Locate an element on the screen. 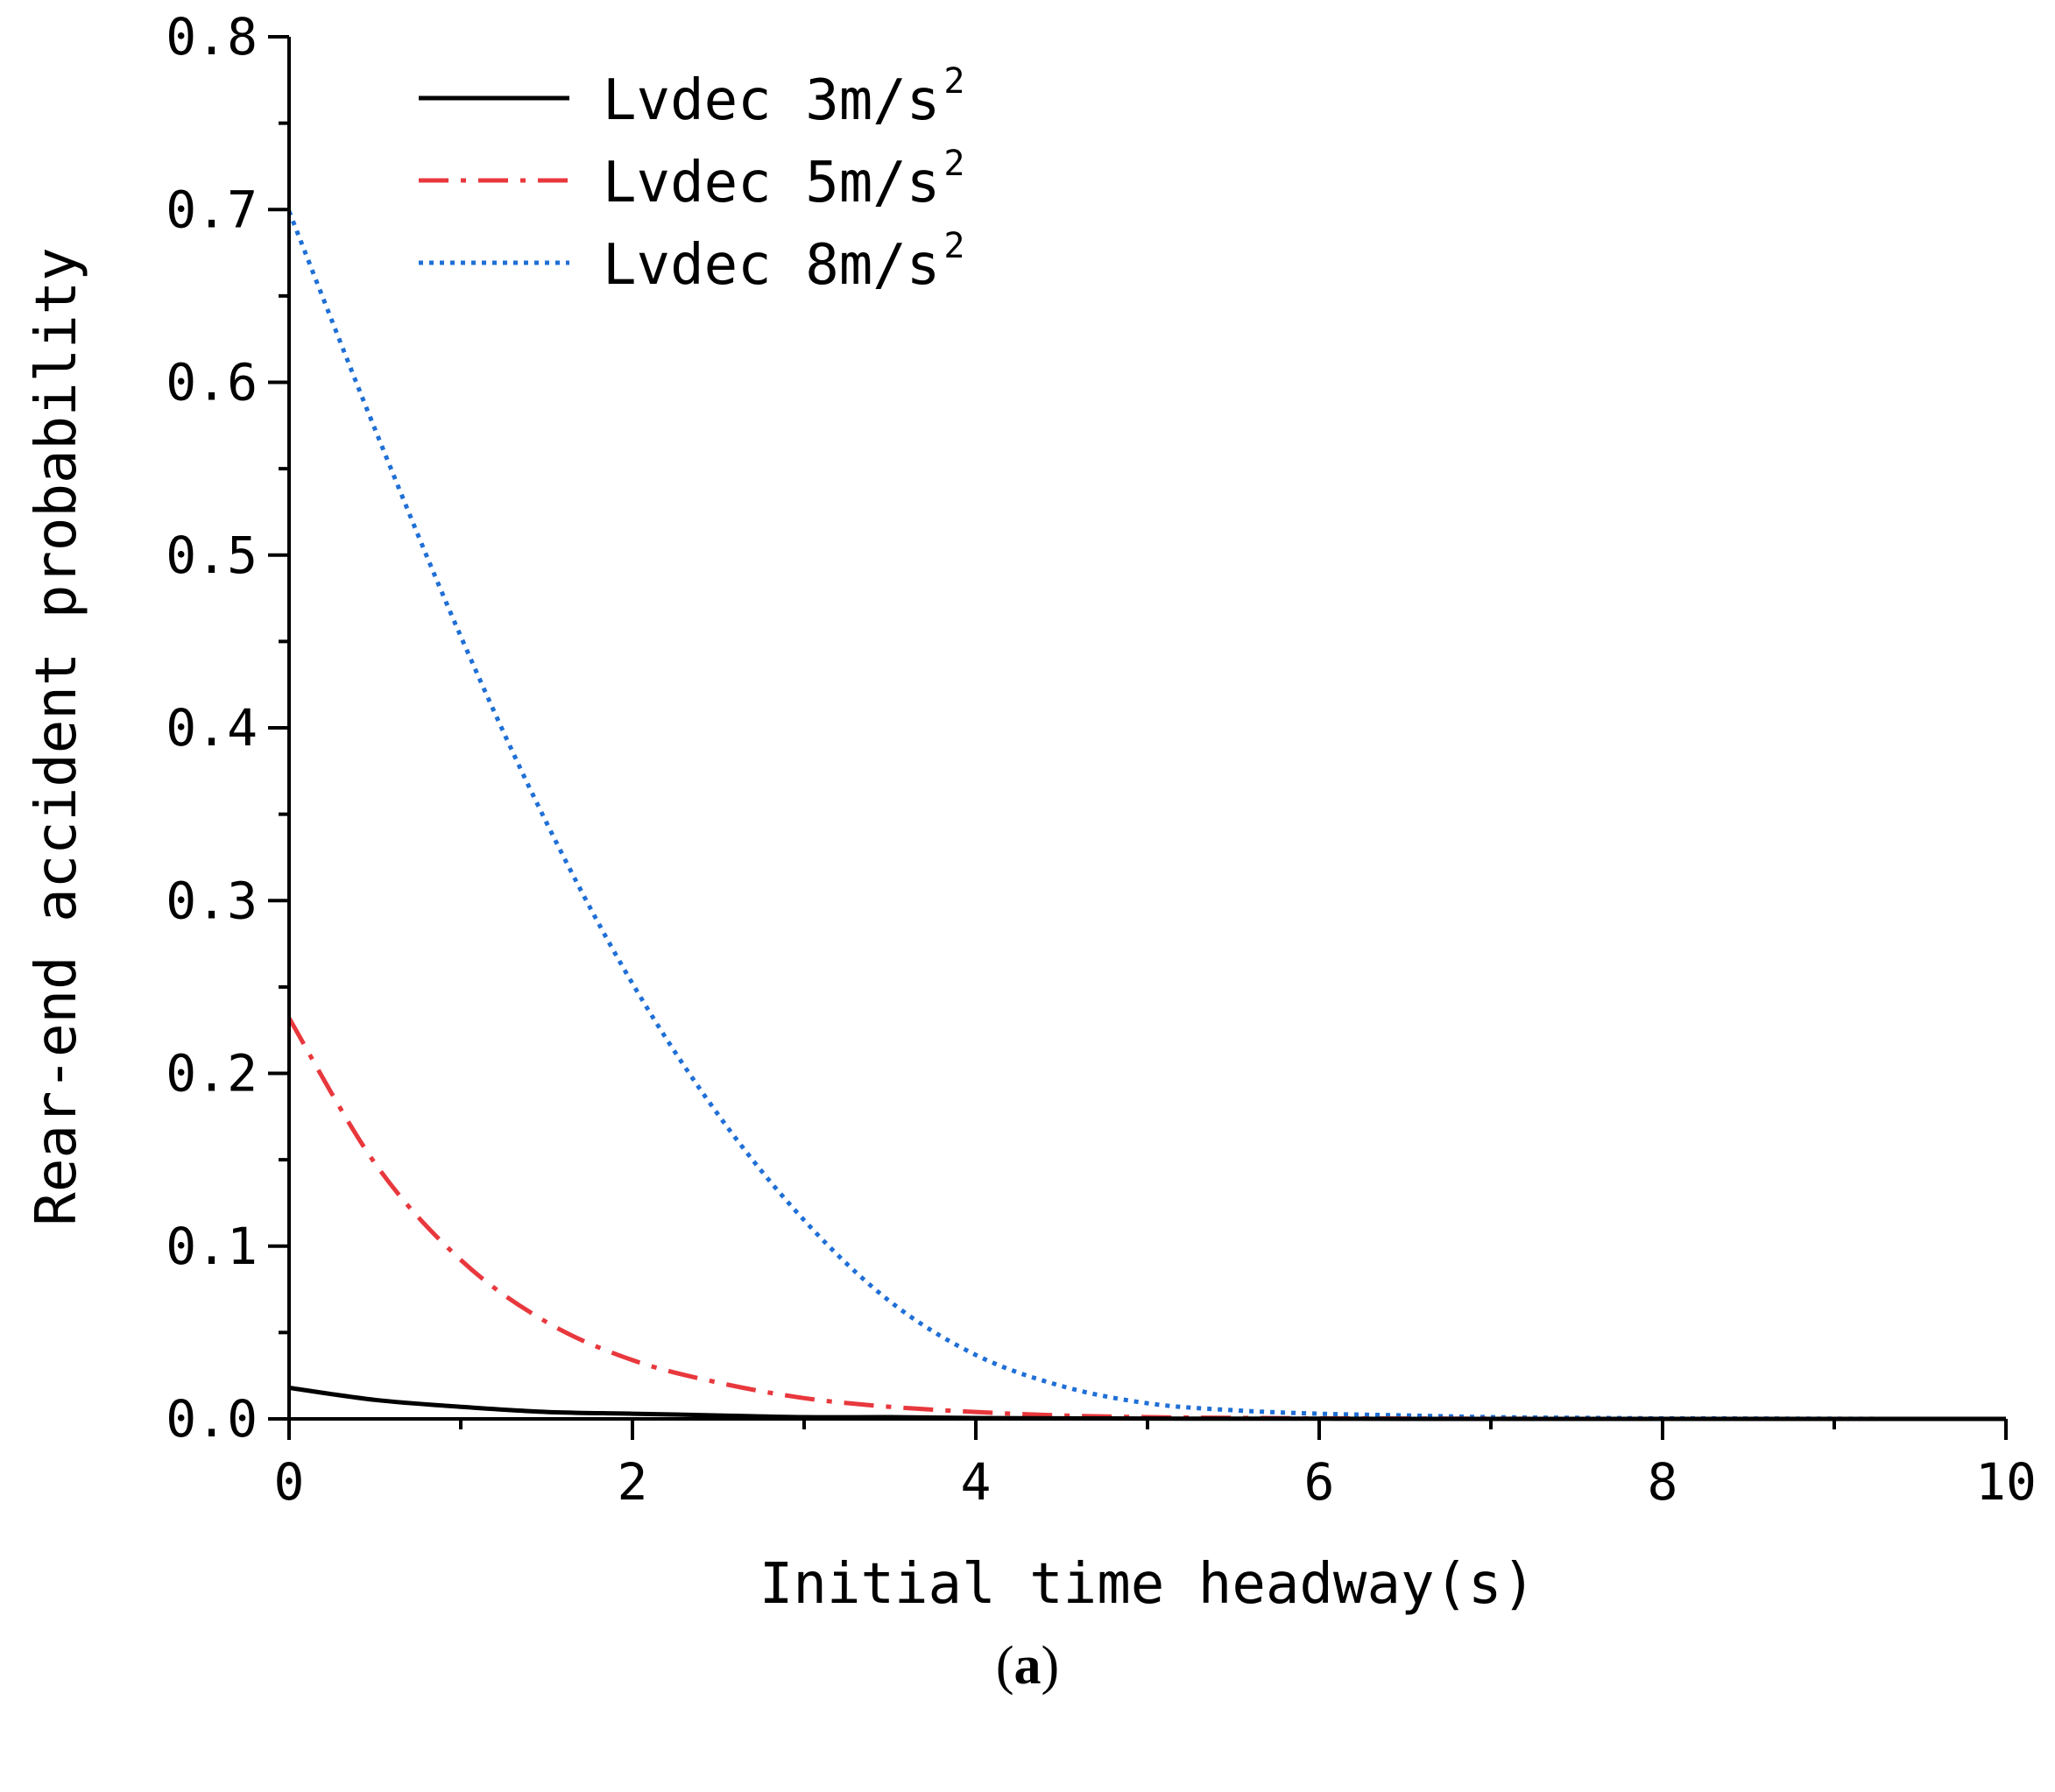 This screenshot has height=1792, width=2055. legend-label-1: Lvdec 3m/s 2 is located at coordinates (784, 97).